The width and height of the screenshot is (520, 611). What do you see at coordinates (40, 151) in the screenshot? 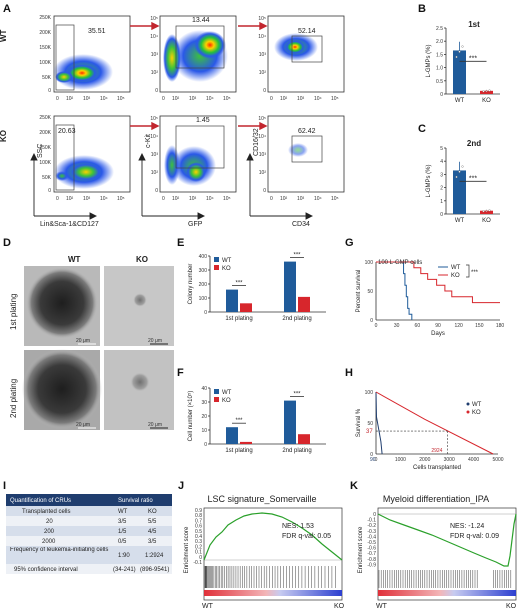
I see `axis-ssc: SSC` at bounding box center [40, 151].